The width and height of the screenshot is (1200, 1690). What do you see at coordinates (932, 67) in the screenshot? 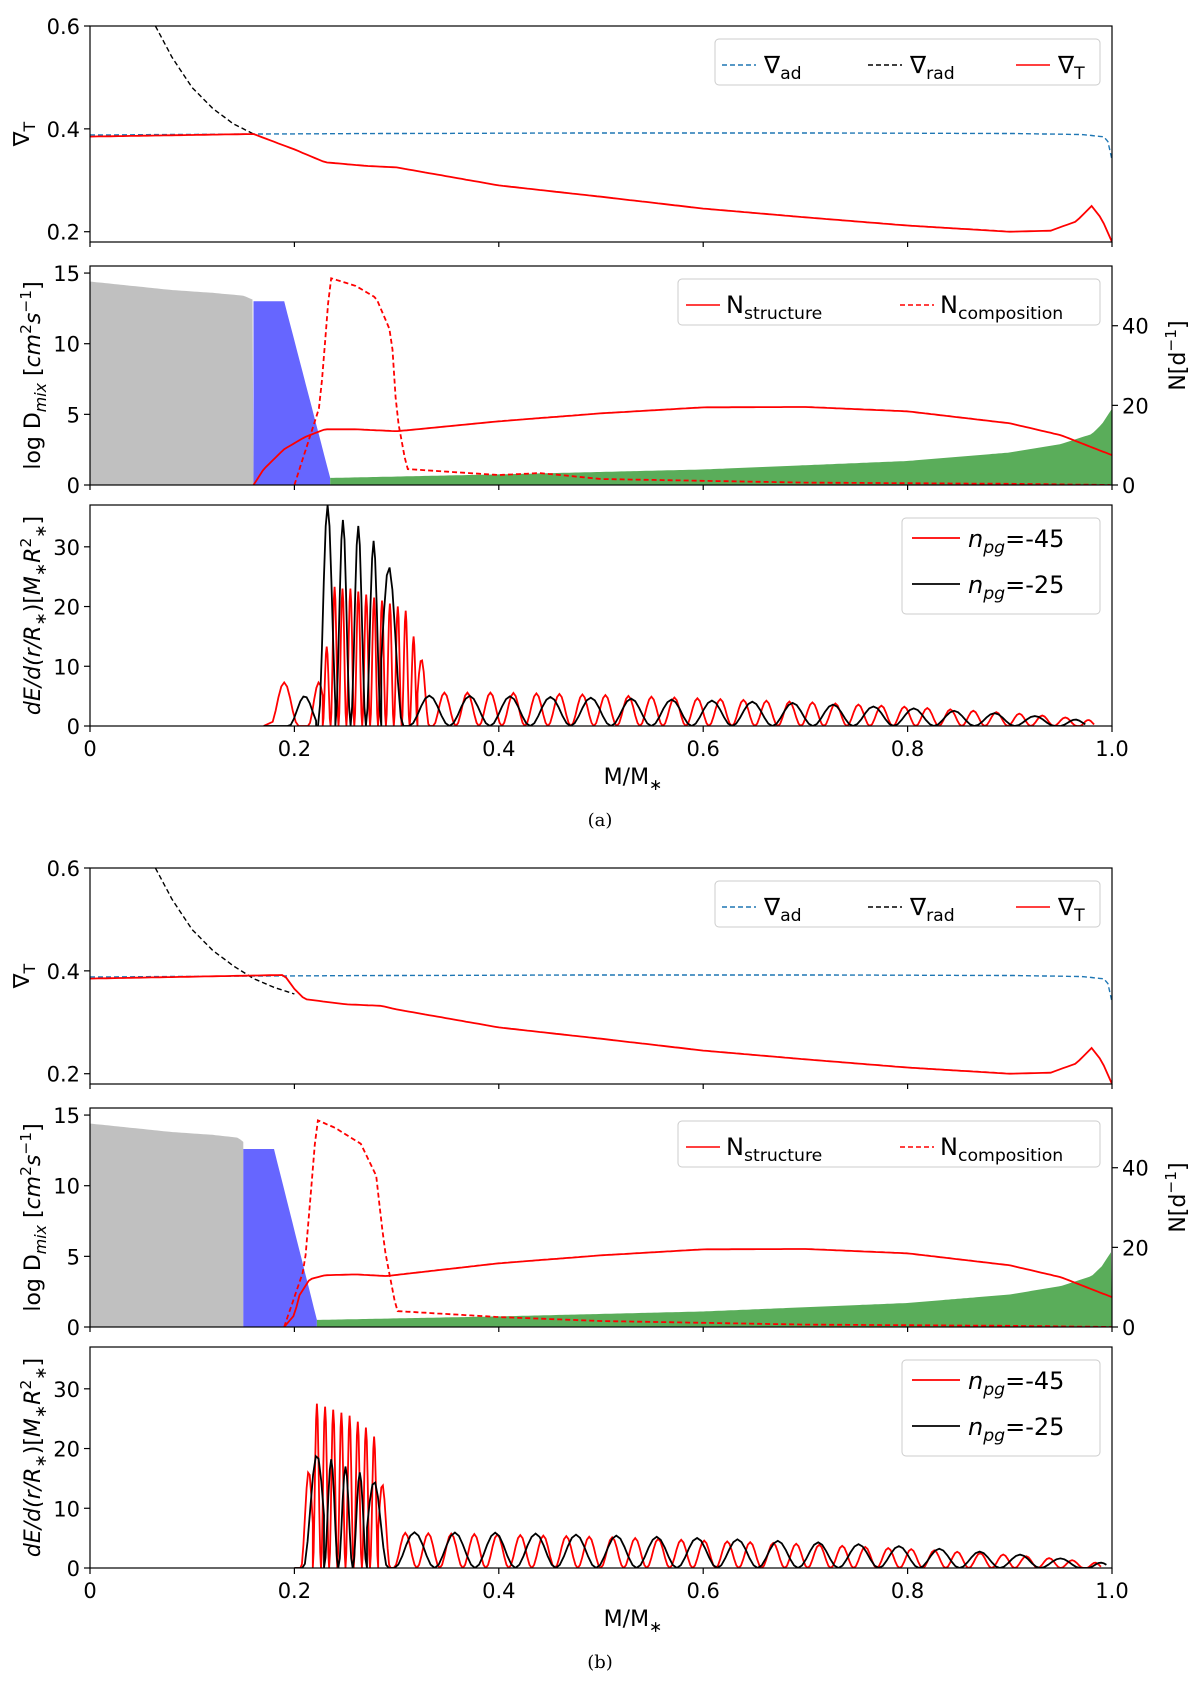
I see `legend-label: ∇rad` at bounding box center [932, 67].